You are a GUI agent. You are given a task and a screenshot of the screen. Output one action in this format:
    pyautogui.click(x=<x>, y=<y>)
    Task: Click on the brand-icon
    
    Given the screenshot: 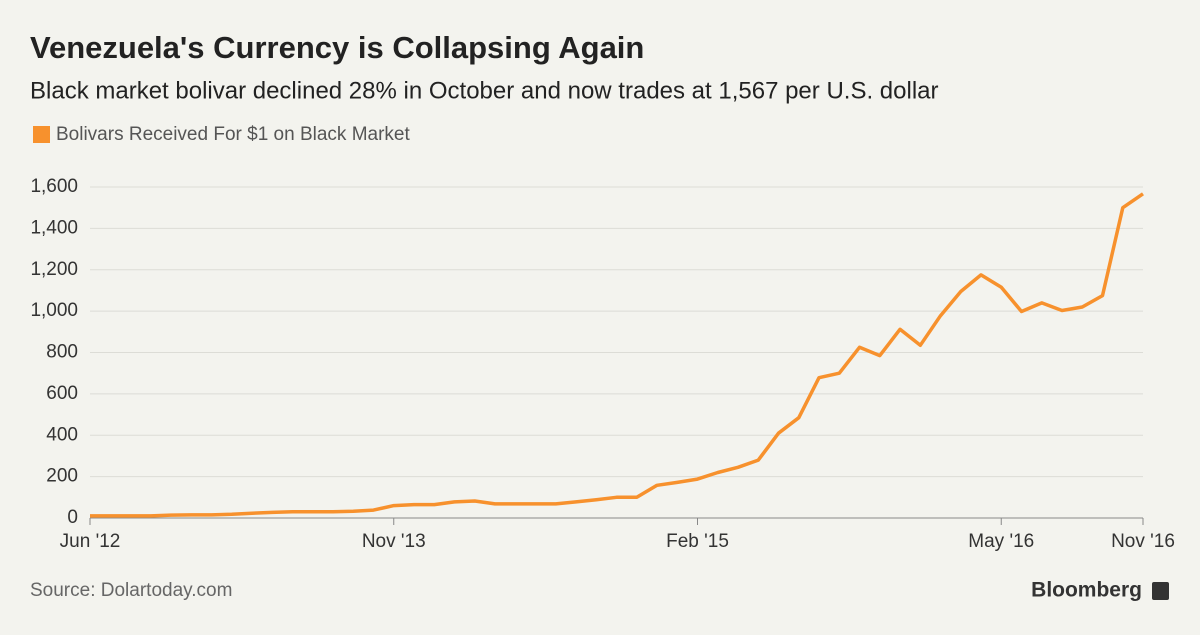 What is the action you would take?
    pyautogui.click(x=1160, y=591)
    